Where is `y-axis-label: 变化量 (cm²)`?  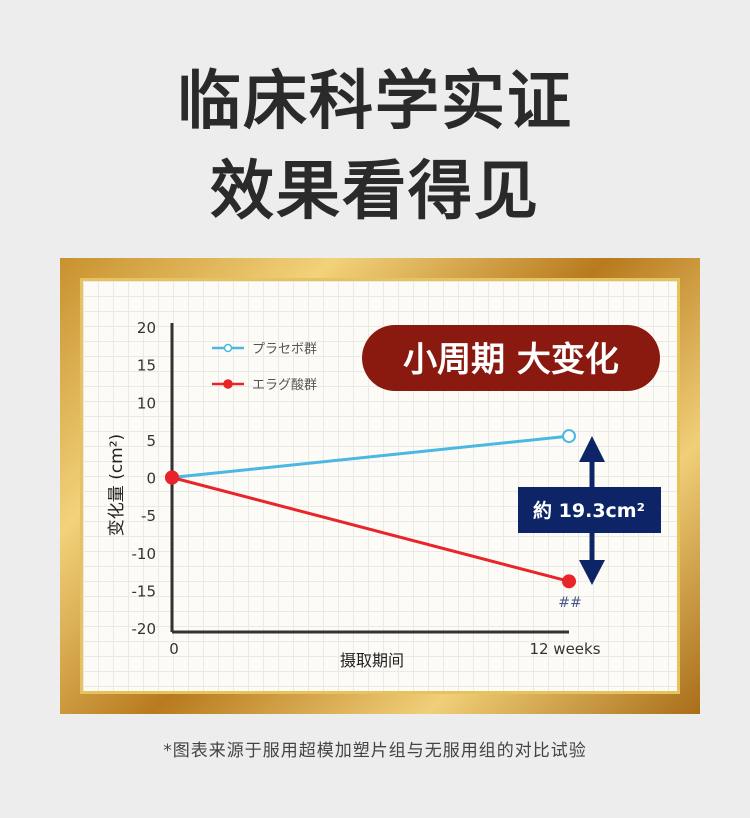 y-axis-label: 变化量 (cm²) is located at coordinates (117, 485).